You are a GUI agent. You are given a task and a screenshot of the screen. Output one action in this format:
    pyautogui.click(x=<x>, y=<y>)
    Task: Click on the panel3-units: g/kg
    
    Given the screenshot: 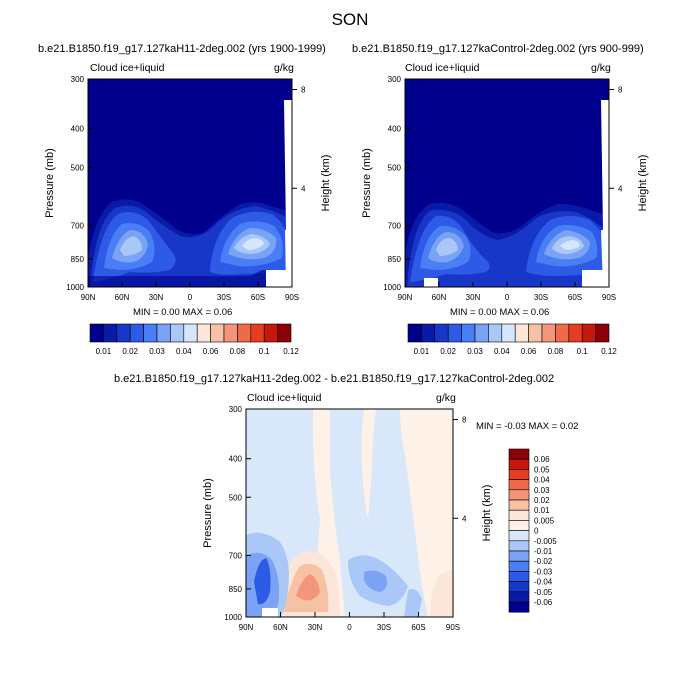 What is the action you would take?
    pyautogui.click(x=446, y=398)
    